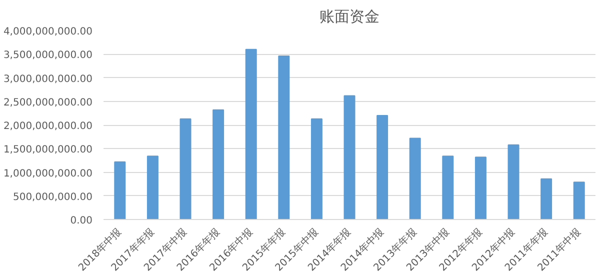 This screenshot has height=280, width=610. What do you see at coordinates (81, 221) in the screenshot?
I see `y-tick-label: 0.00` at bounding box center [81, 221].